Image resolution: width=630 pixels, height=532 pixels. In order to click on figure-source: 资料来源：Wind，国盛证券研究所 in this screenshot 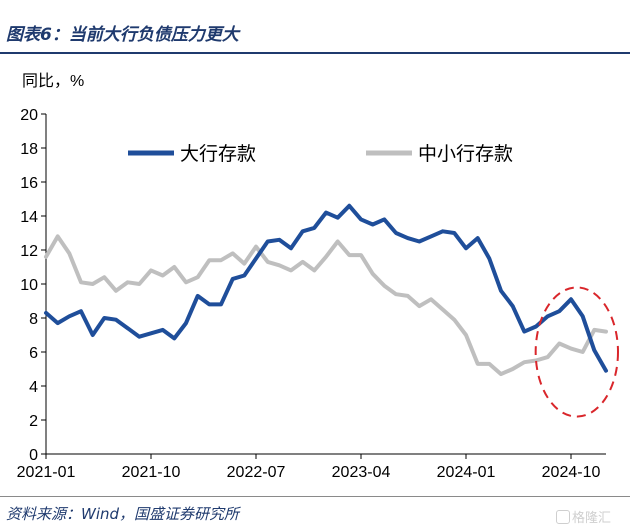, I will do `click(123, 514)`.